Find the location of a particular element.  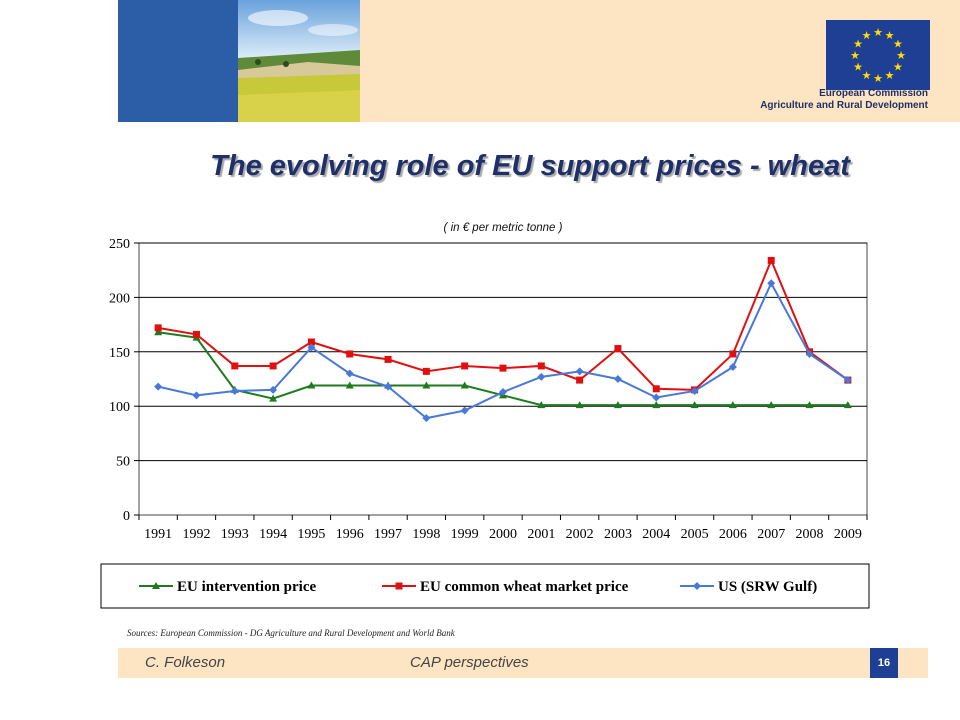

footer-band is located at coordinates (523, 663).